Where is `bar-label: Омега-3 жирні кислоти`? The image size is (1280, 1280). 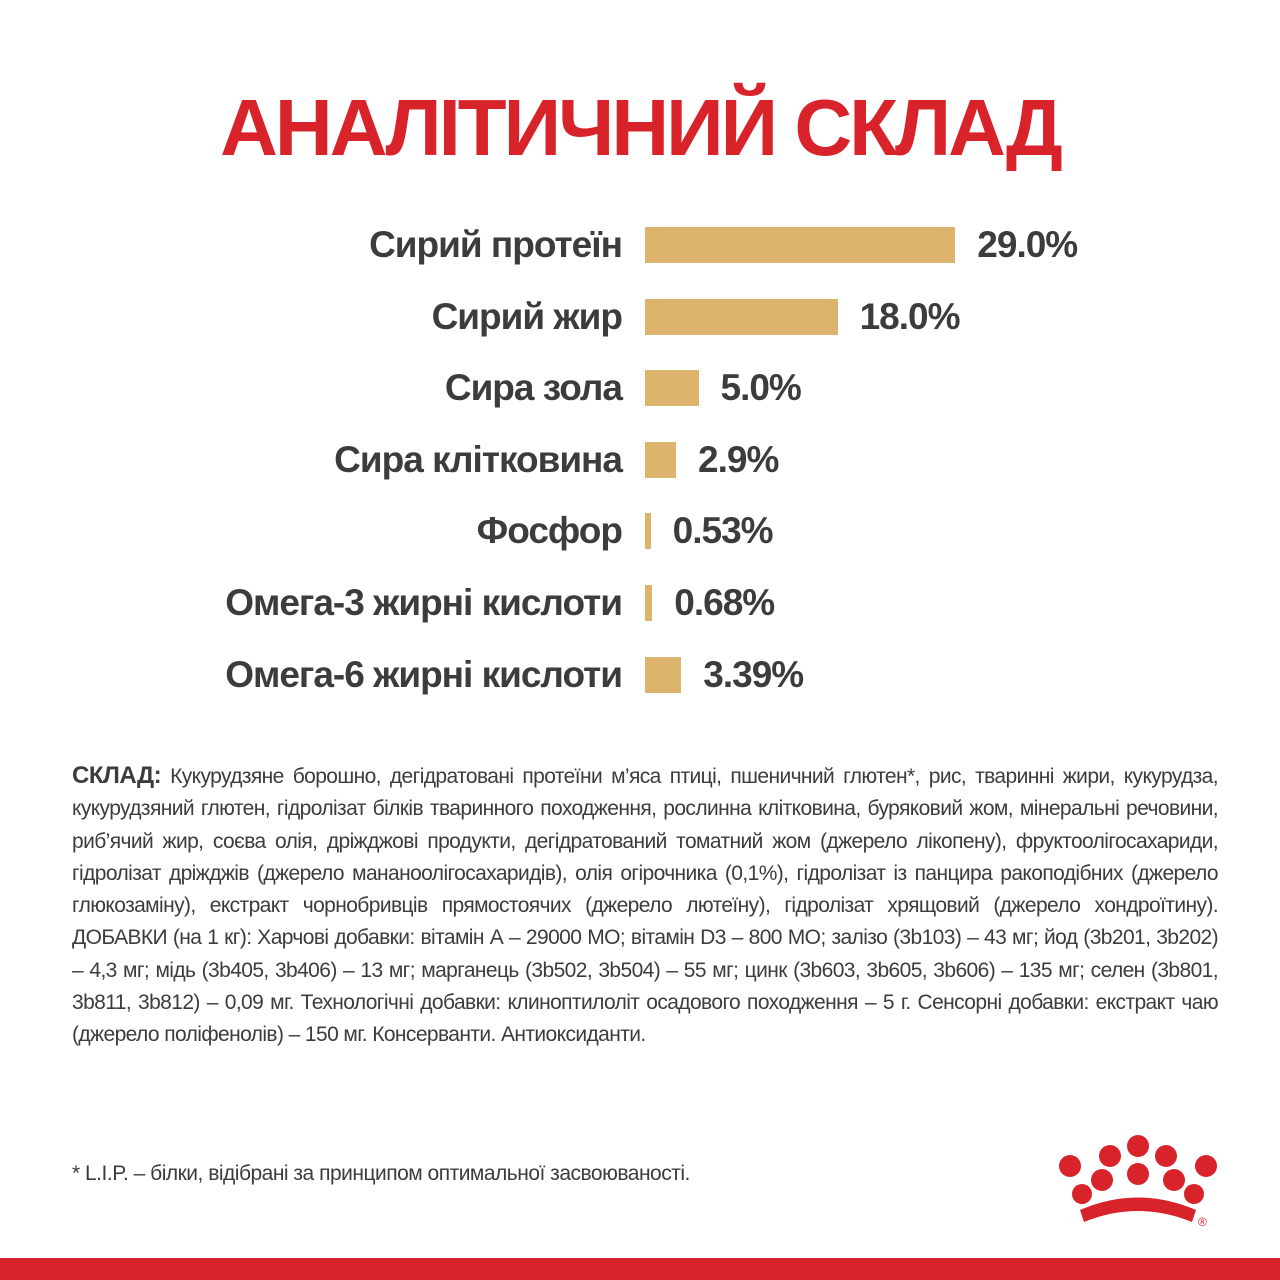 bar-label: Омега-3 жирні кислоти is located at coordinates (424, 602).